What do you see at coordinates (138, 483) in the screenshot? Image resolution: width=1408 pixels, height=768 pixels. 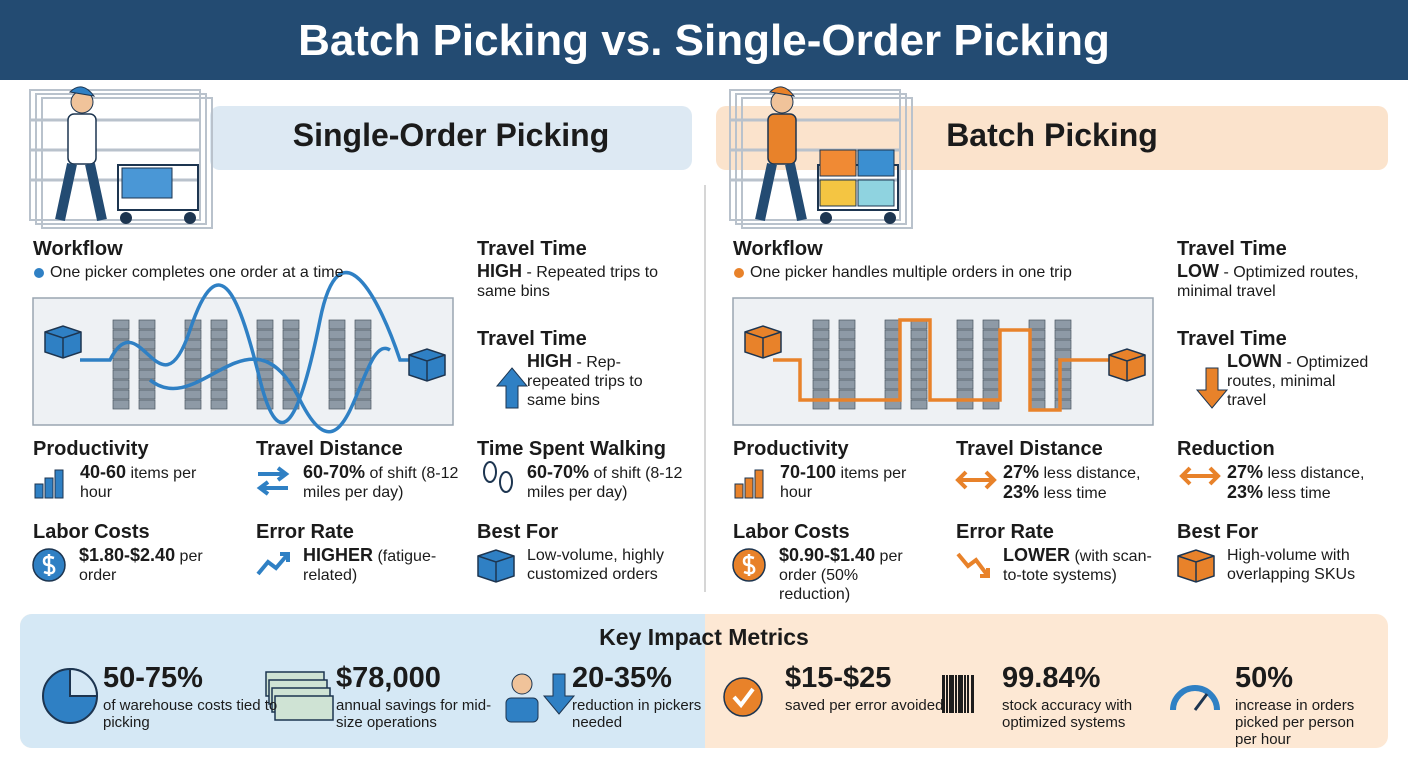 I see `metric-detail: items per hour` at bounding box center [138, 483].